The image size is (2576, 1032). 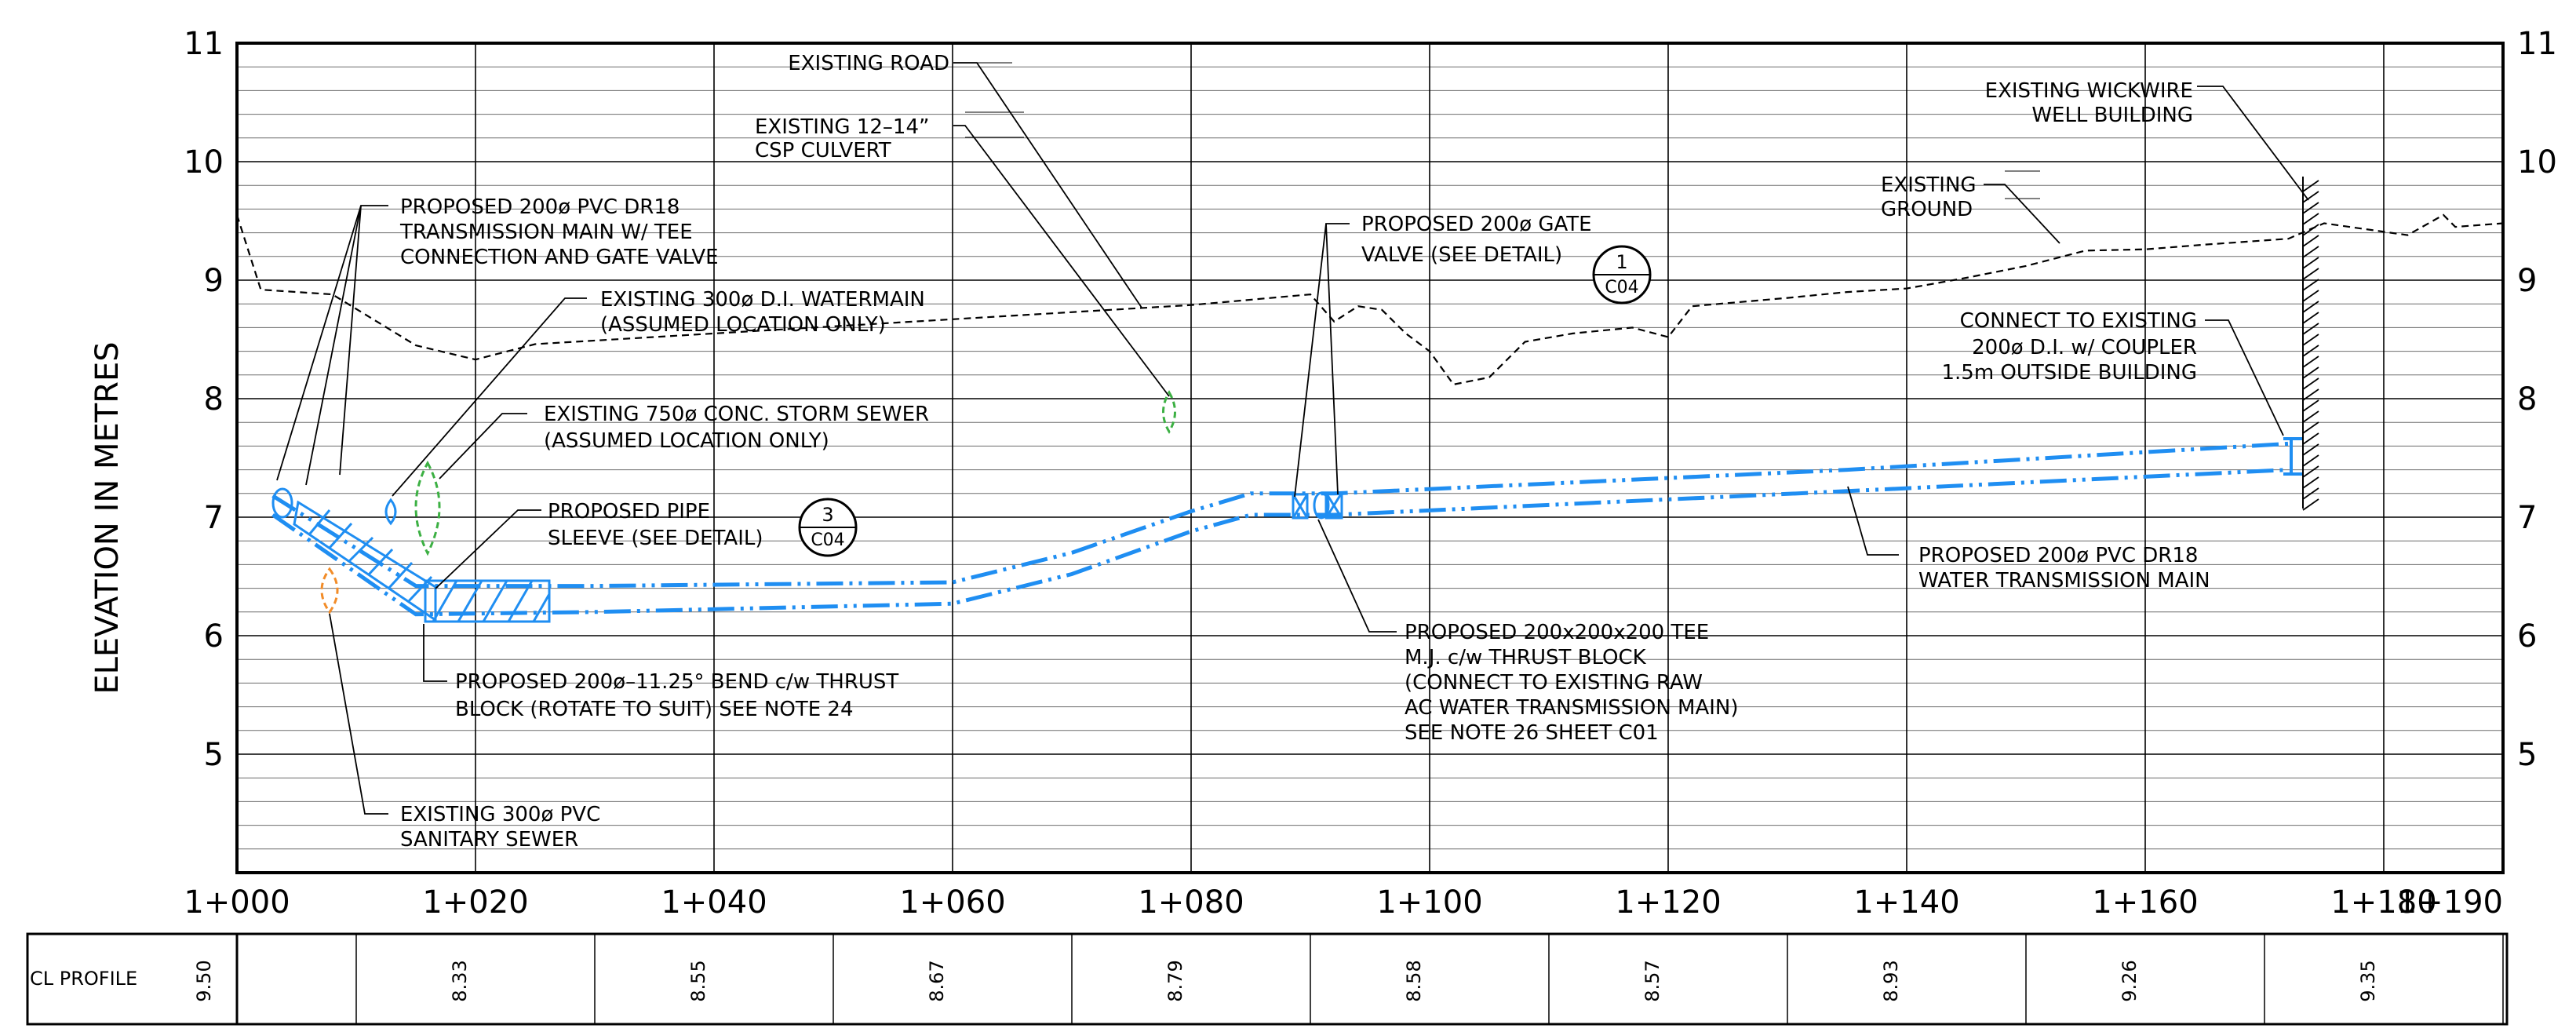 What do you see at coordinates (1622, 275) in the screenshot?
I see `detail-bubble-gate-valve: 1 C04` at bounding box center [1622, 275].